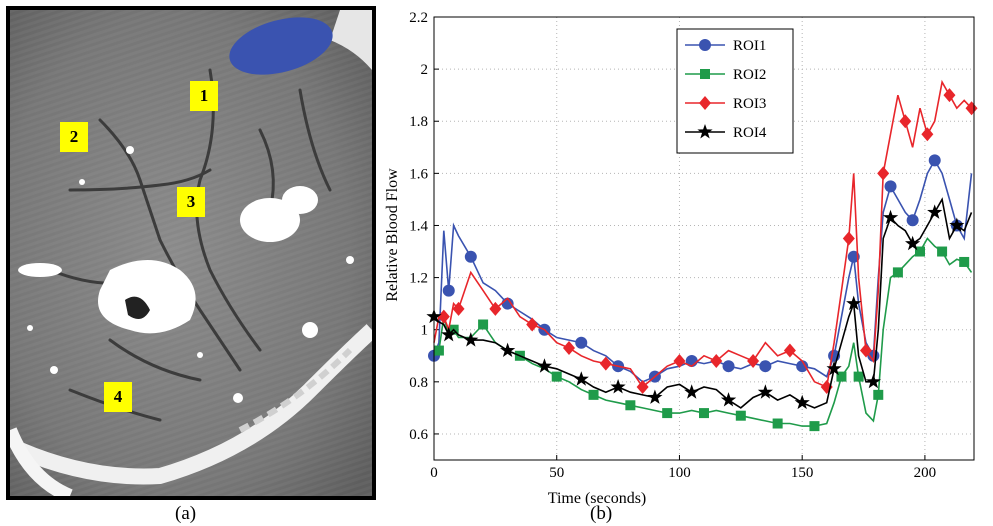 This screenshot has height=526, width=993. Describe the element at coordinates (750, 133) in the screenshot. I see `legend-label: ROI4` at that location.